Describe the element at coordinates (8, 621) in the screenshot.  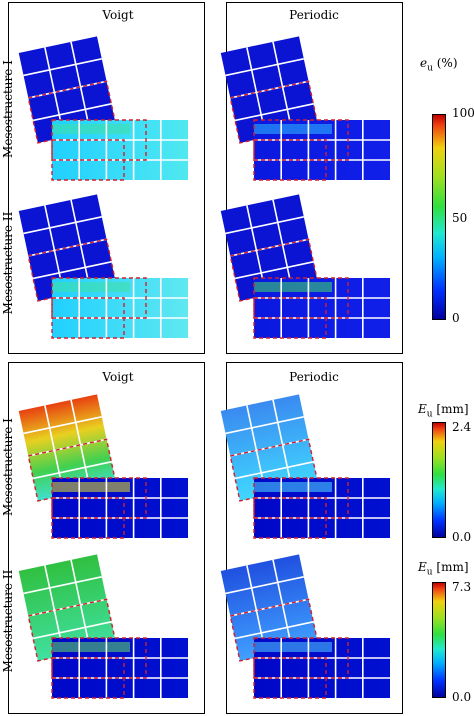
I see `row-label-bottom-meso2: Mesostructure II` at that location.